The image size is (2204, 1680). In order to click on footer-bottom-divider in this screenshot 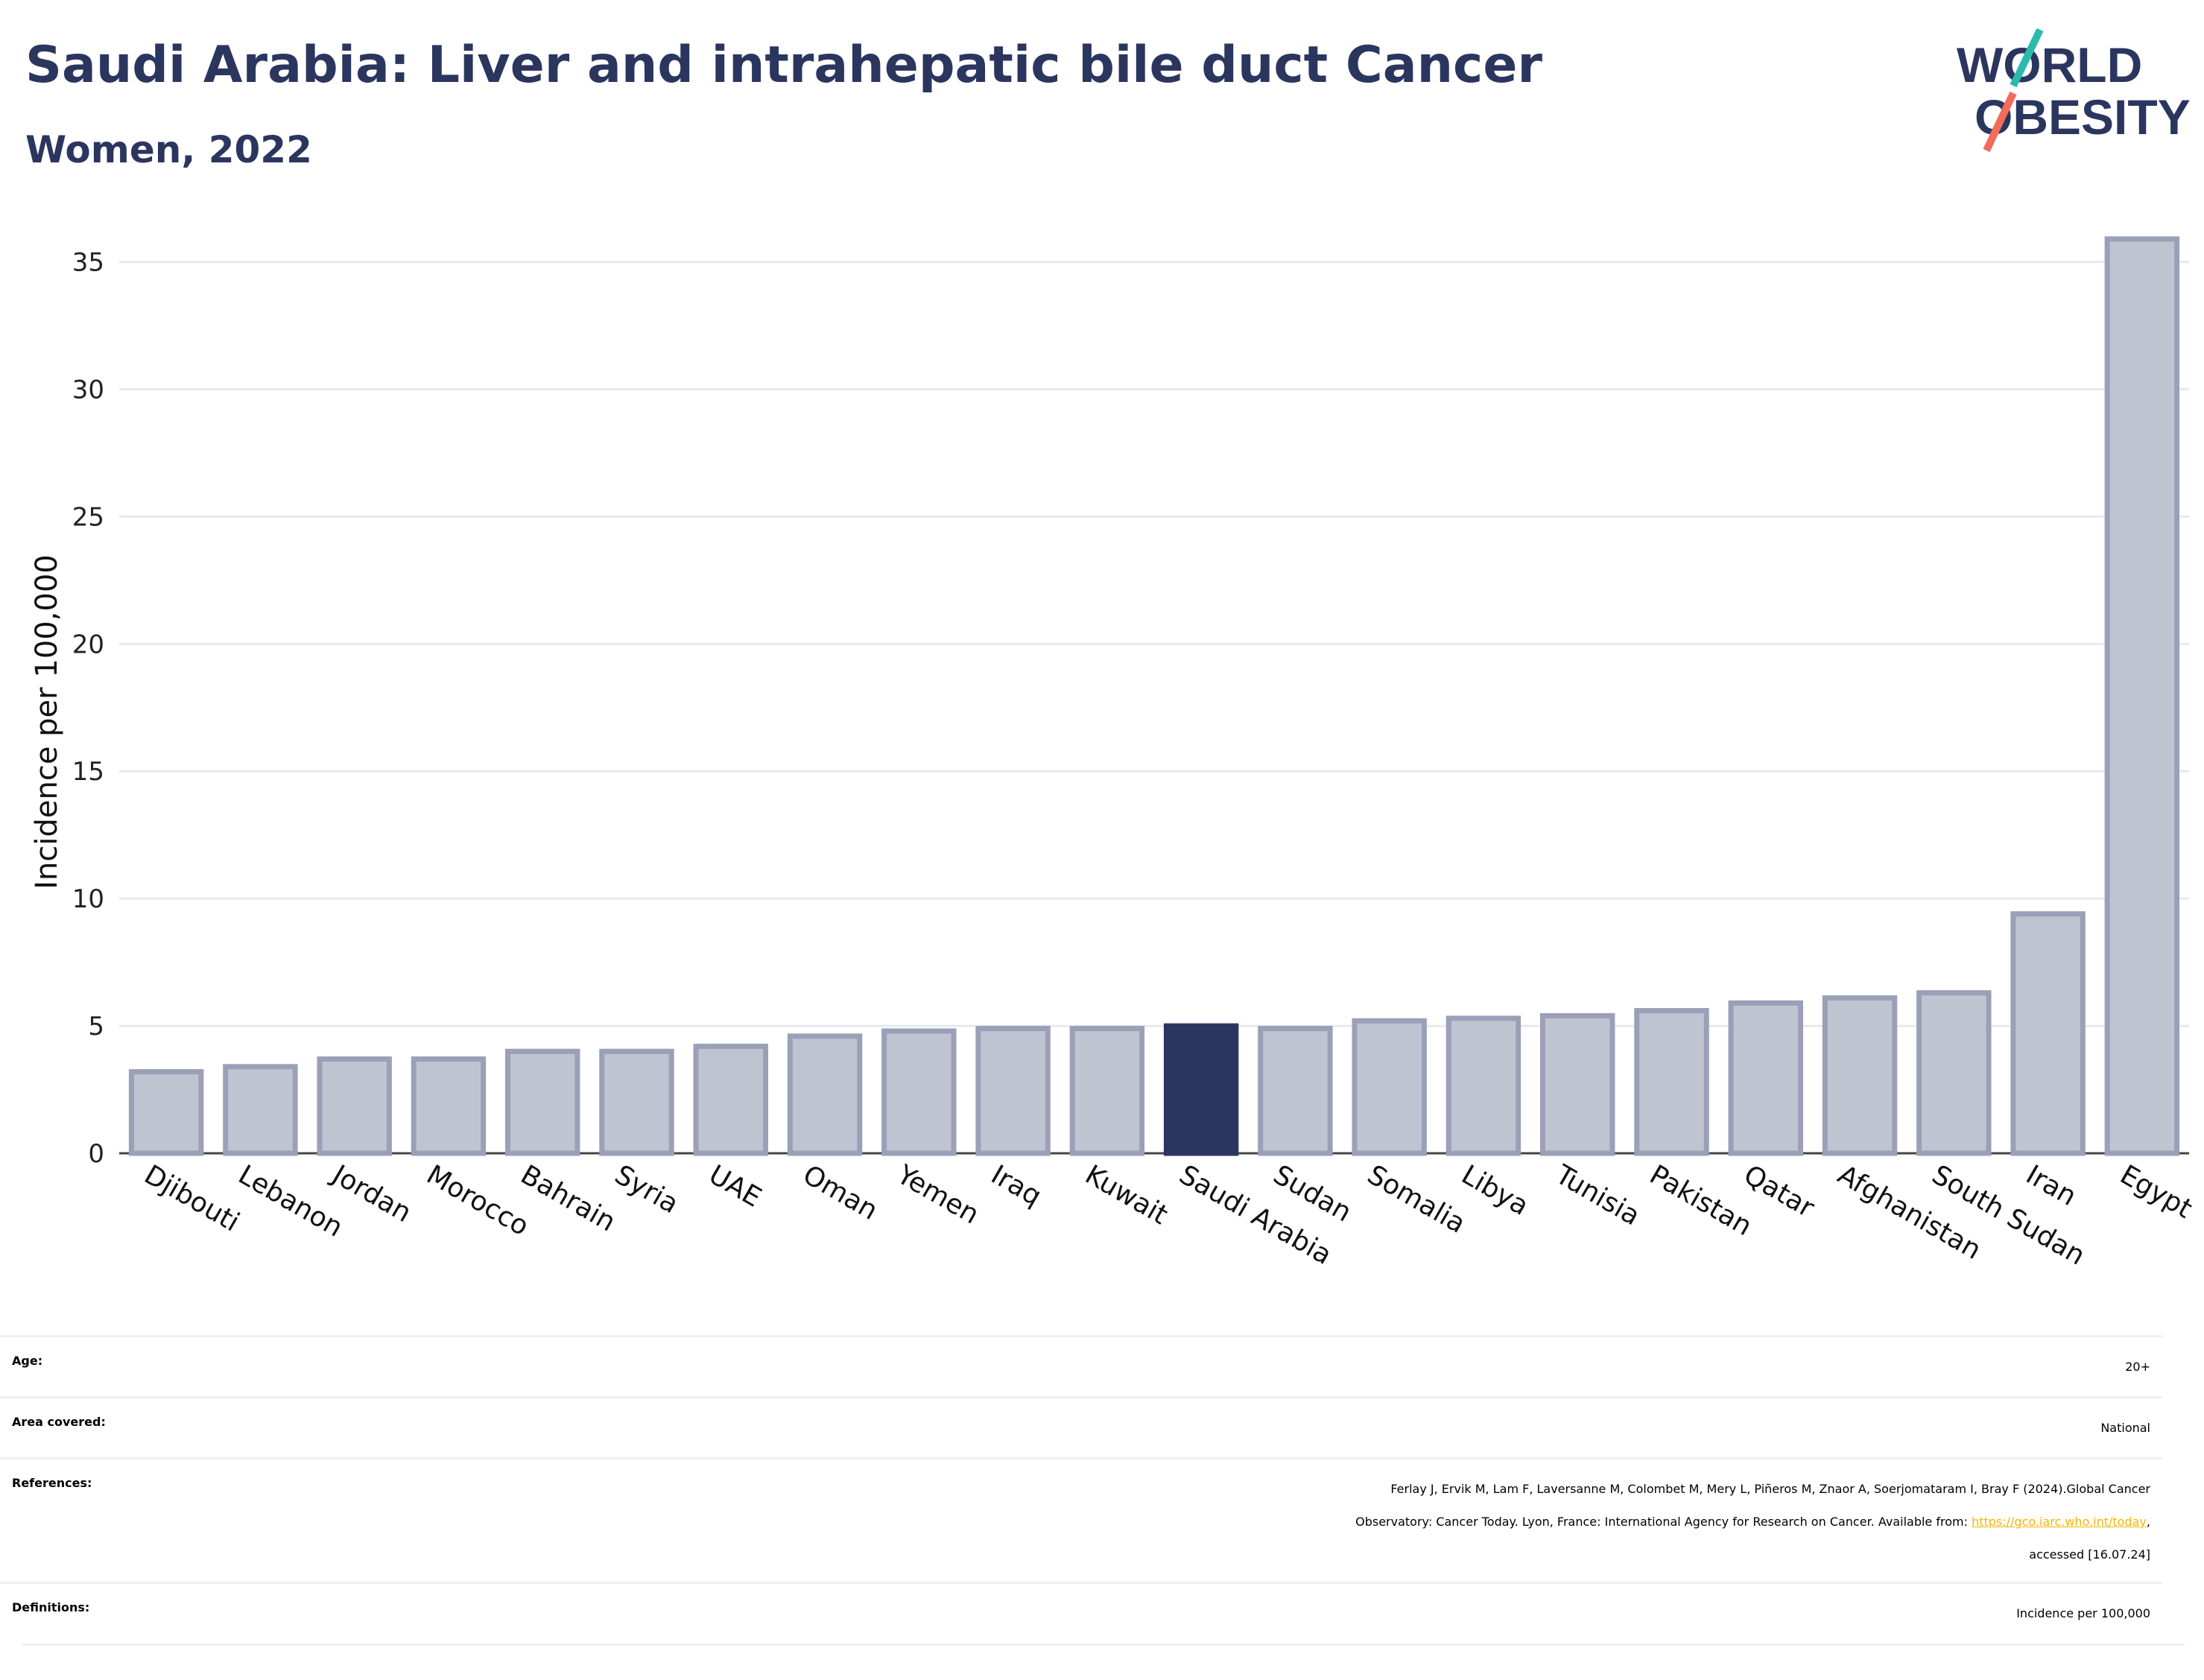, I will do `click(1103, 1644)`.